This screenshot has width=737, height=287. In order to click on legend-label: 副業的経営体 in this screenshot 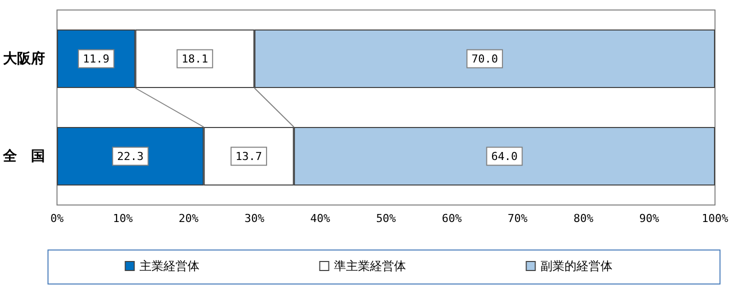, I will do `click(576, 266)`.